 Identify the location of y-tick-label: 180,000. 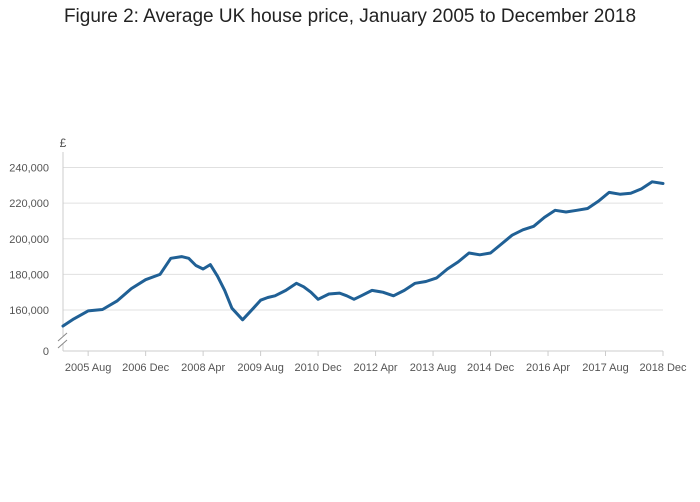
(29, 275).